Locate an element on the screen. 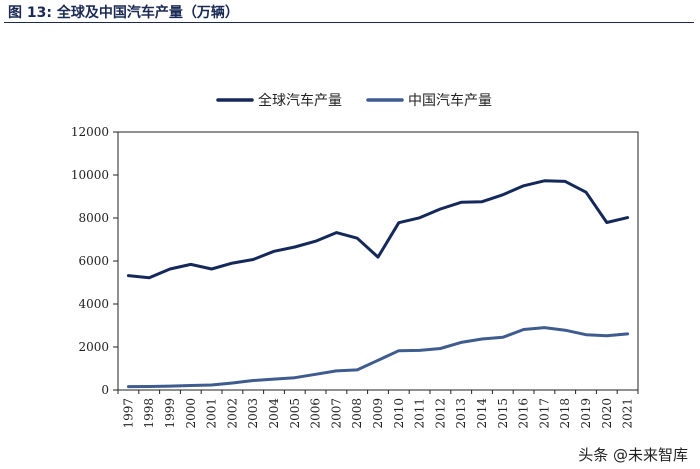 This screenshot has width=700, height=469. watermark-text: 头条 @未来智库 is located at coordinates (633, 455).